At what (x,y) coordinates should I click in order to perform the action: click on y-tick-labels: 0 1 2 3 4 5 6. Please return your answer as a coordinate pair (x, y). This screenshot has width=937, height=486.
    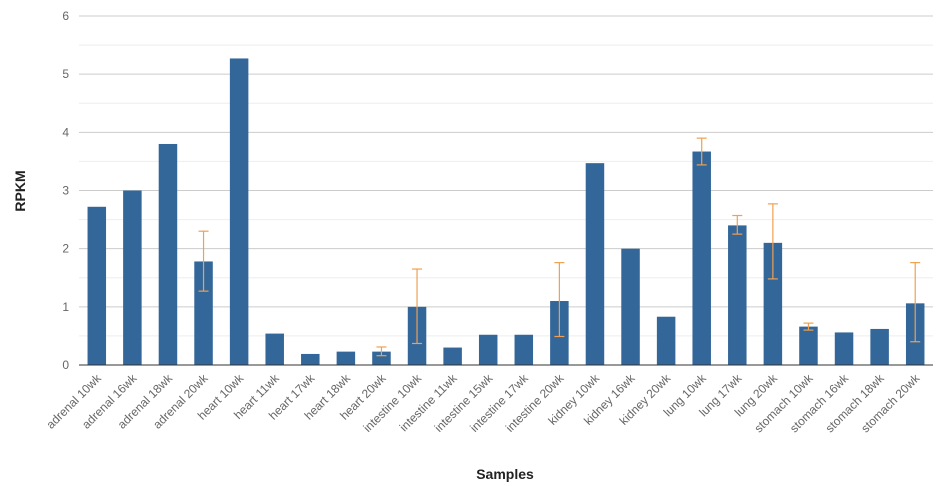
    Looking at the image, I should click on (65, 190).